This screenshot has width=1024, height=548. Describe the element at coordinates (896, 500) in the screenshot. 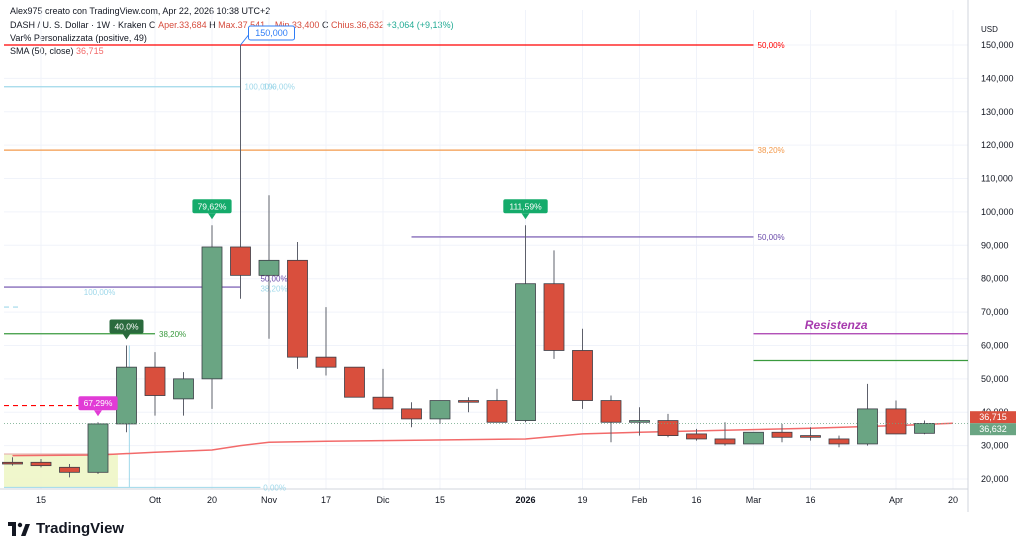

I see `x-tick-label: Apr` at that location.